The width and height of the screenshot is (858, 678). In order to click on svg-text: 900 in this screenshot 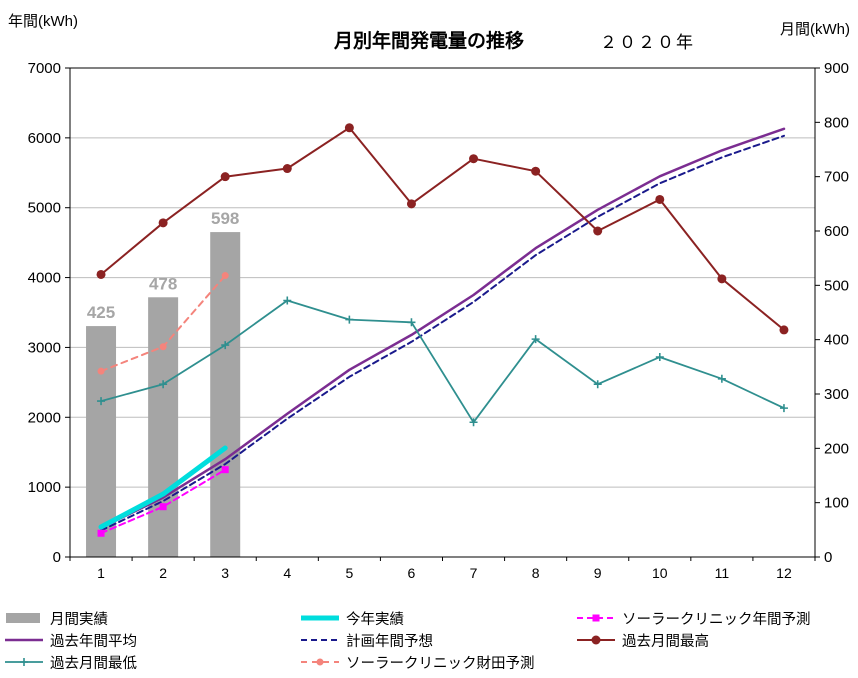, I will do `click(836, 68)`.